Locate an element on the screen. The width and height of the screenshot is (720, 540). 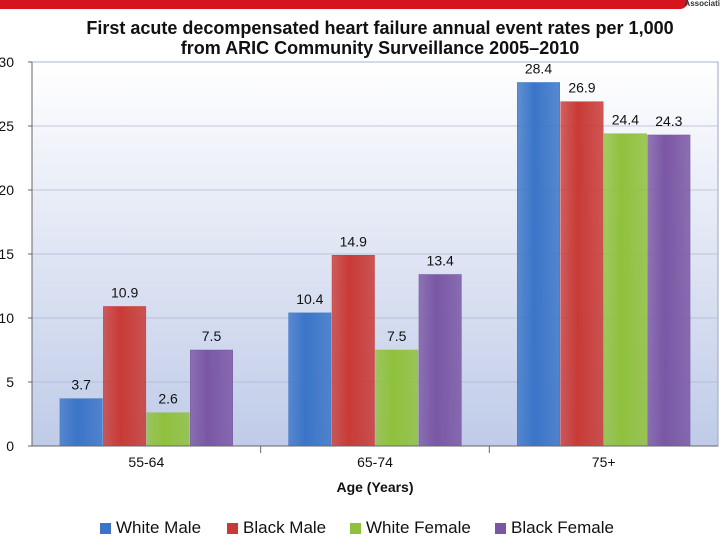
y-tick-label: 25 is located at coordinates (7, 126).